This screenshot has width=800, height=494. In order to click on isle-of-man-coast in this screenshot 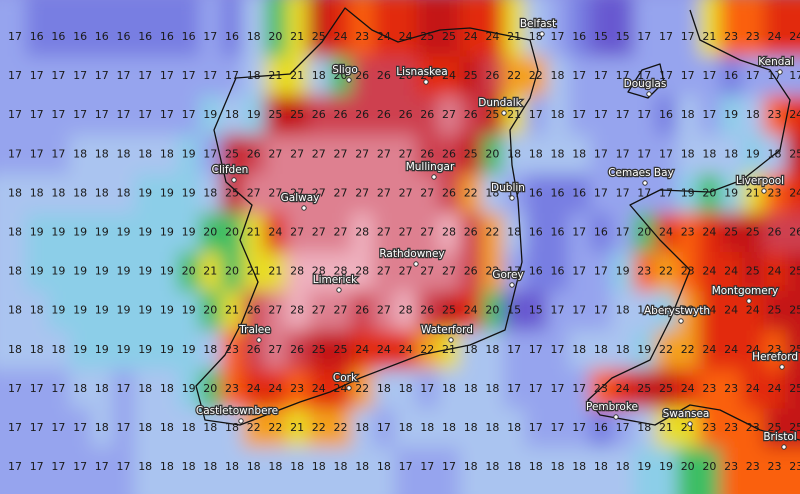, I will do `click(646, 81)`.